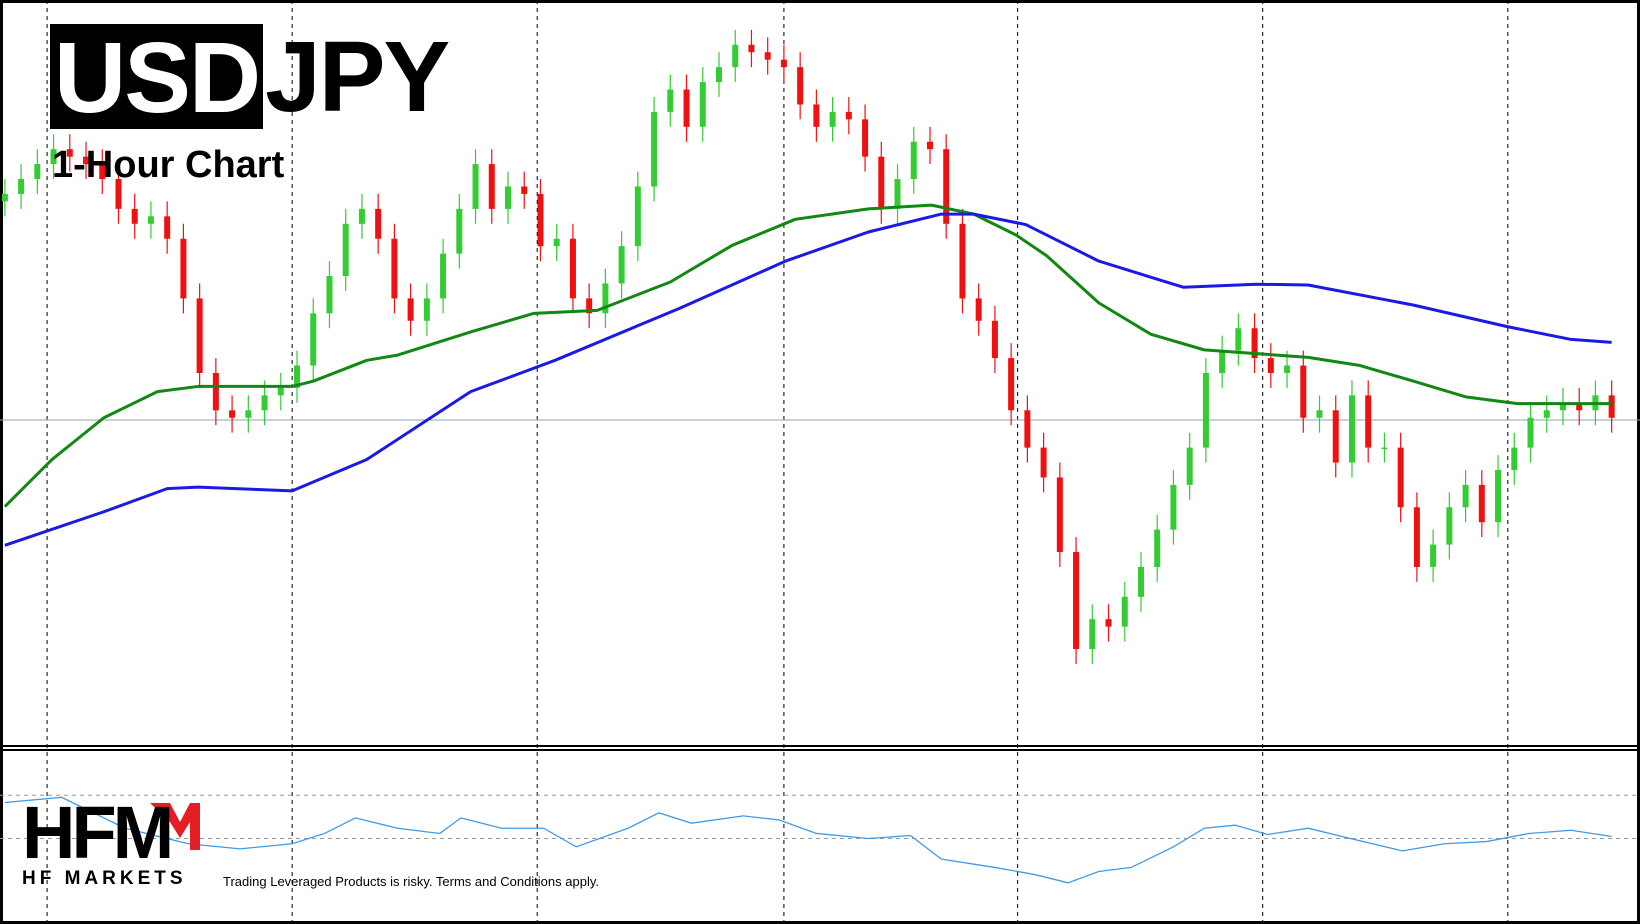 This screenshot has width=1640, height=924. I want to click on subtitle: 1-Hour Chart, so click(168, 165).